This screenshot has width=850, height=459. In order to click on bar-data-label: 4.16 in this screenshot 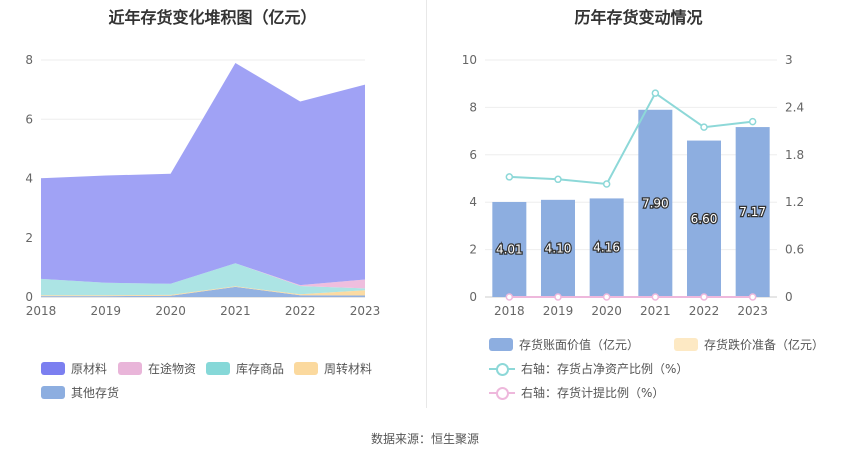, I will do `click(606, 248)`.